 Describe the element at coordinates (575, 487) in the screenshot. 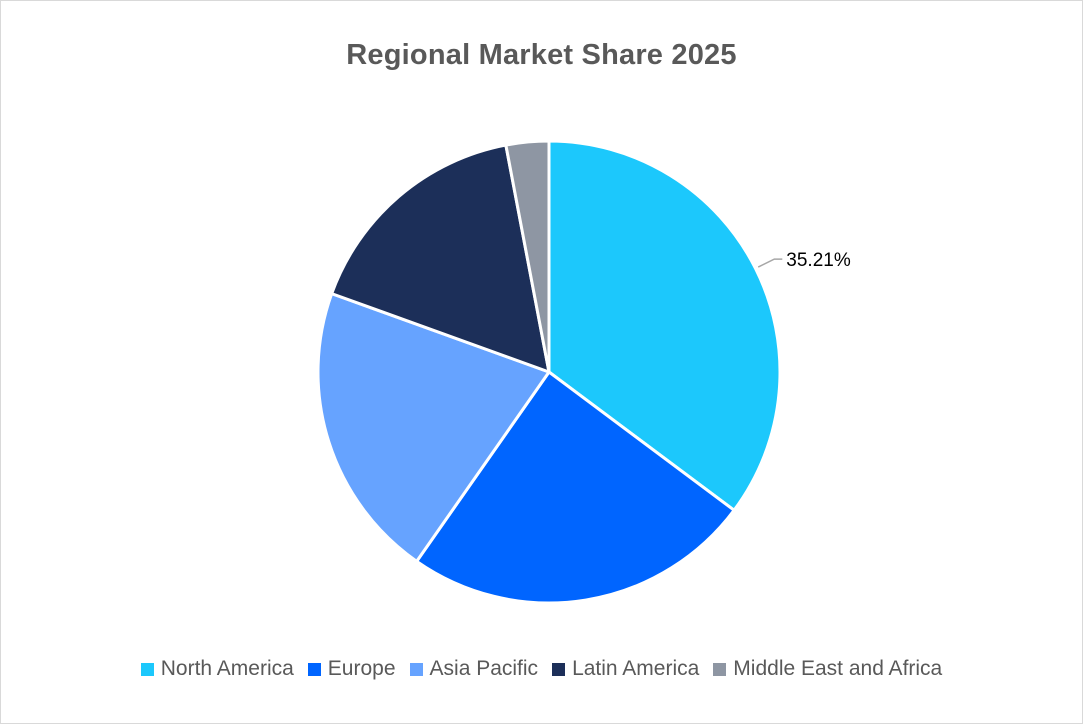

I see `pie-slice-europe` at that location.